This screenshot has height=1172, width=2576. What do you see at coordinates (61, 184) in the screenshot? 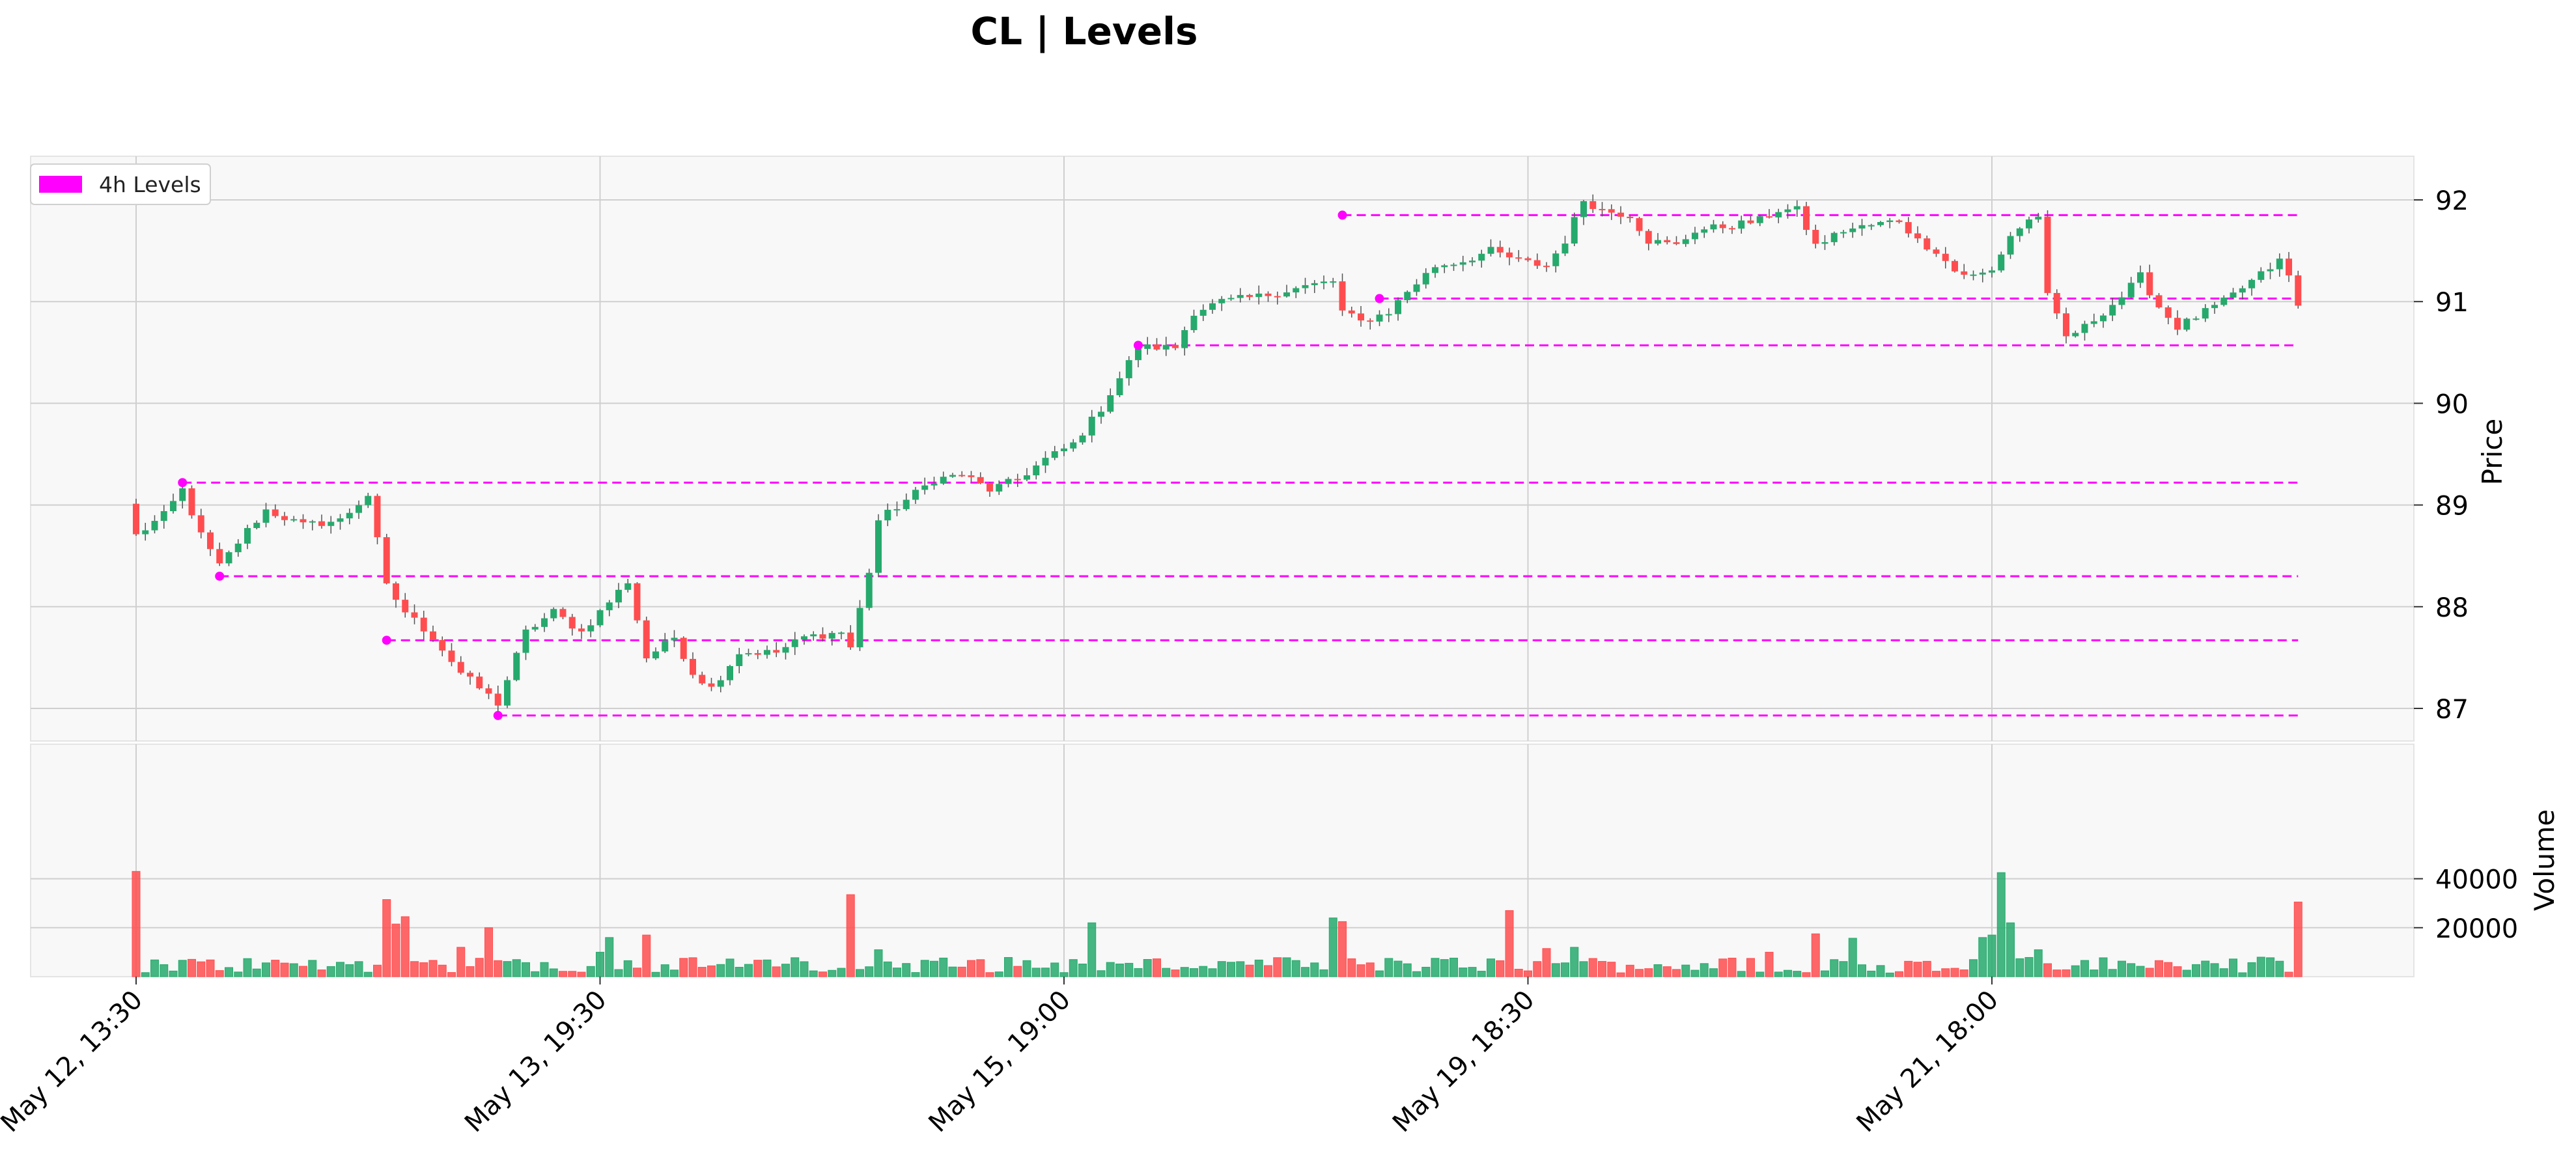
I see `legend-swatch` at bounding box center [61, 184].